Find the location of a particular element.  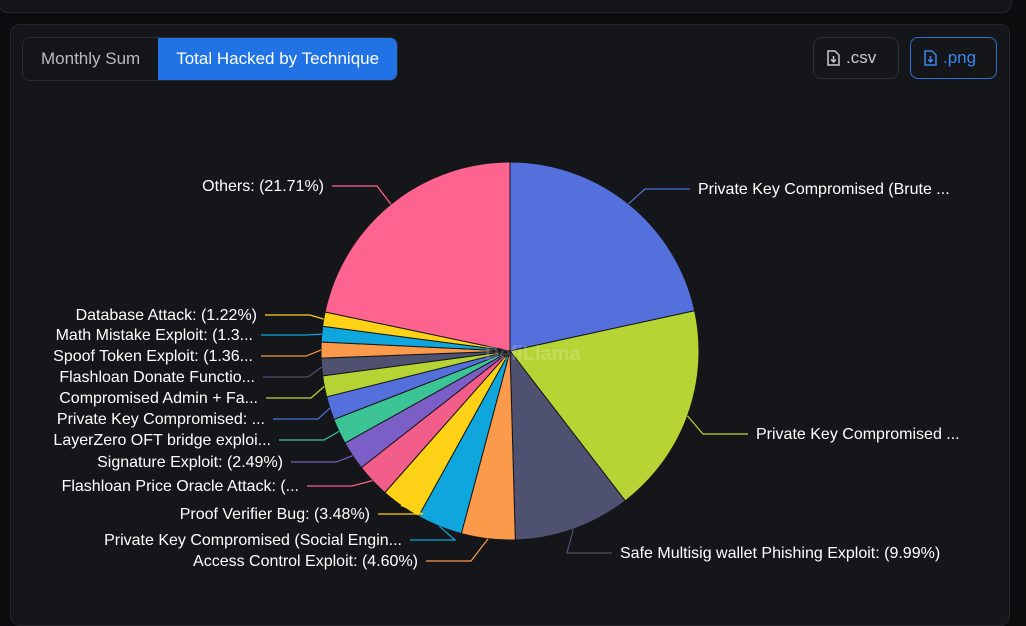

tab-monthly-sum: Monthly Sum is located at coordinates (91, 58).